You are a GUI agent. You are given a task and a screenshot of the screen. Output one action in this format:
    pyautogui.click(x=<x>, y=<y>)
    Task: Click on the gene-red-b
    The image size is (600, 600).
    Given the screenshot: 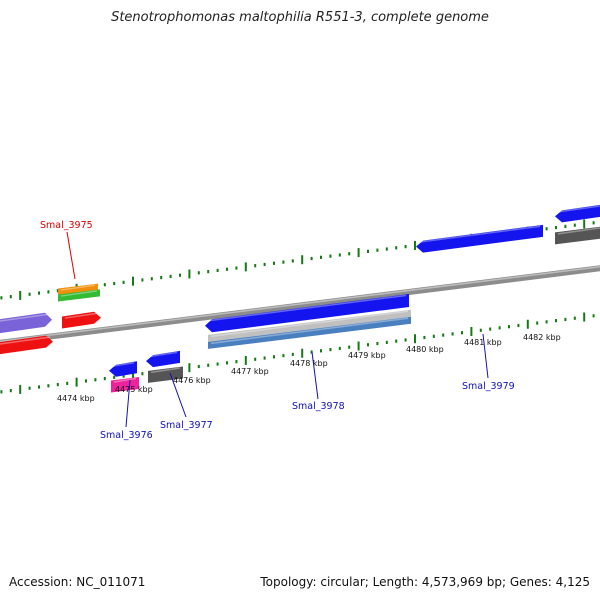 What is the action you would take?
    pyautogui.click(x=81, y=320)
    